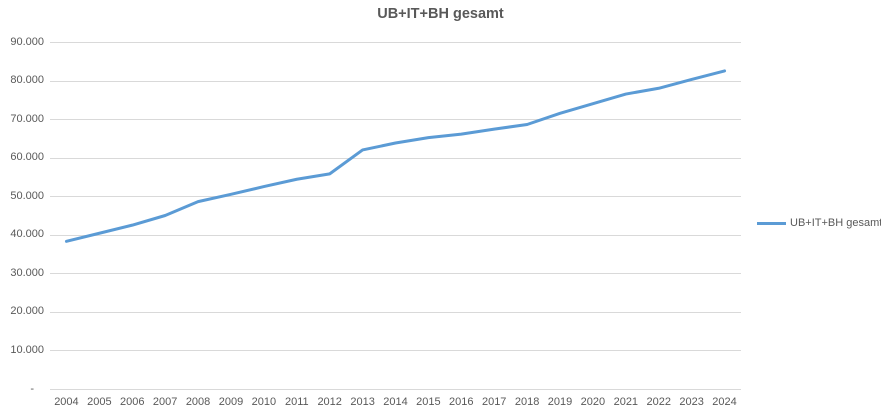 The width and height of the screenshot is (881, 413). I want to click on x-axis-tick-label: 2013, so click(362, 402).